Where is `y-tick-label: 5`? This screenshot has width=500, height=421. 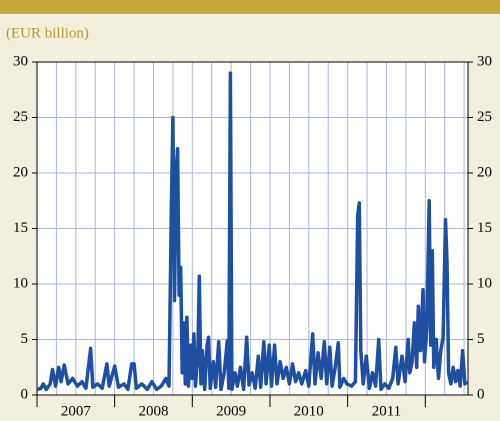
y-tick-label: 5 is located at coordinates (25, 339).